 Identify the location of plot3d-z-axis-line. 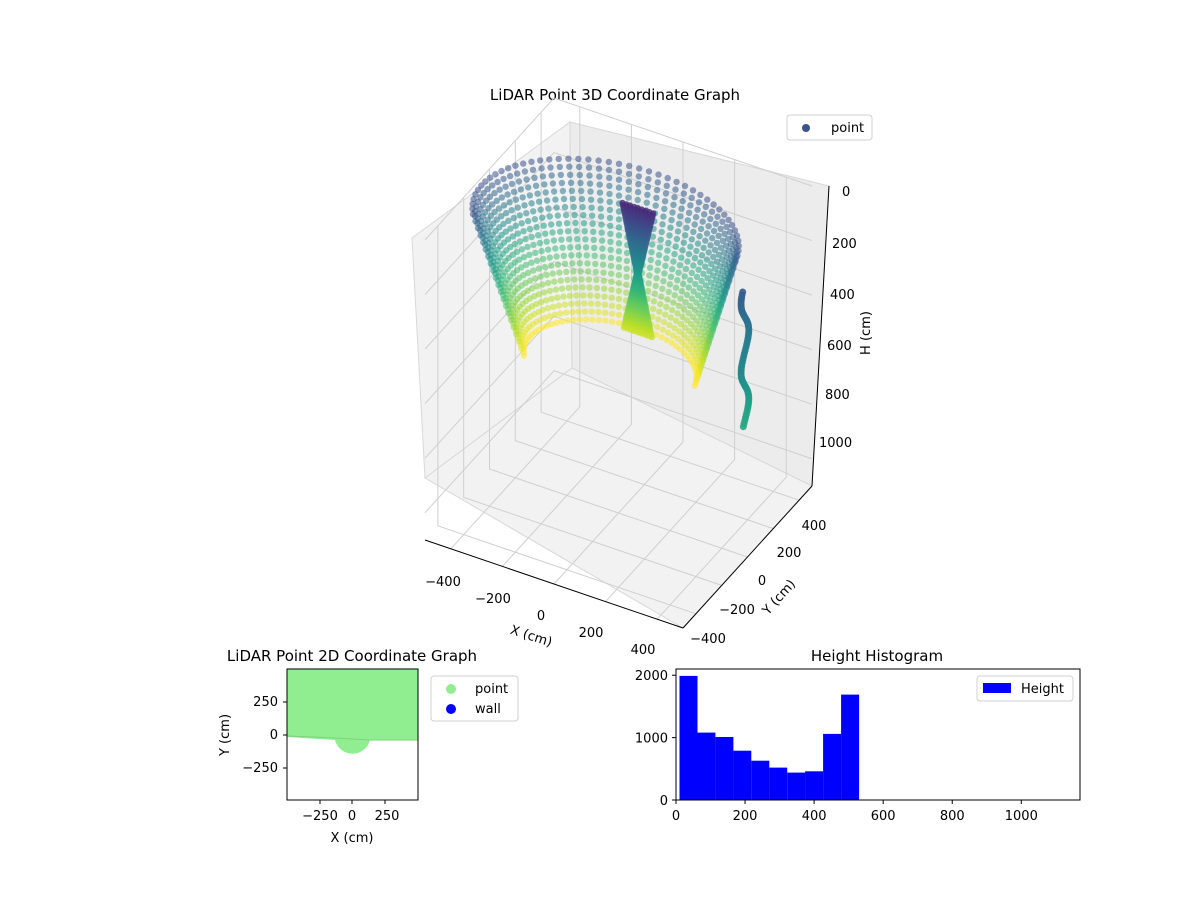
(820, 336).